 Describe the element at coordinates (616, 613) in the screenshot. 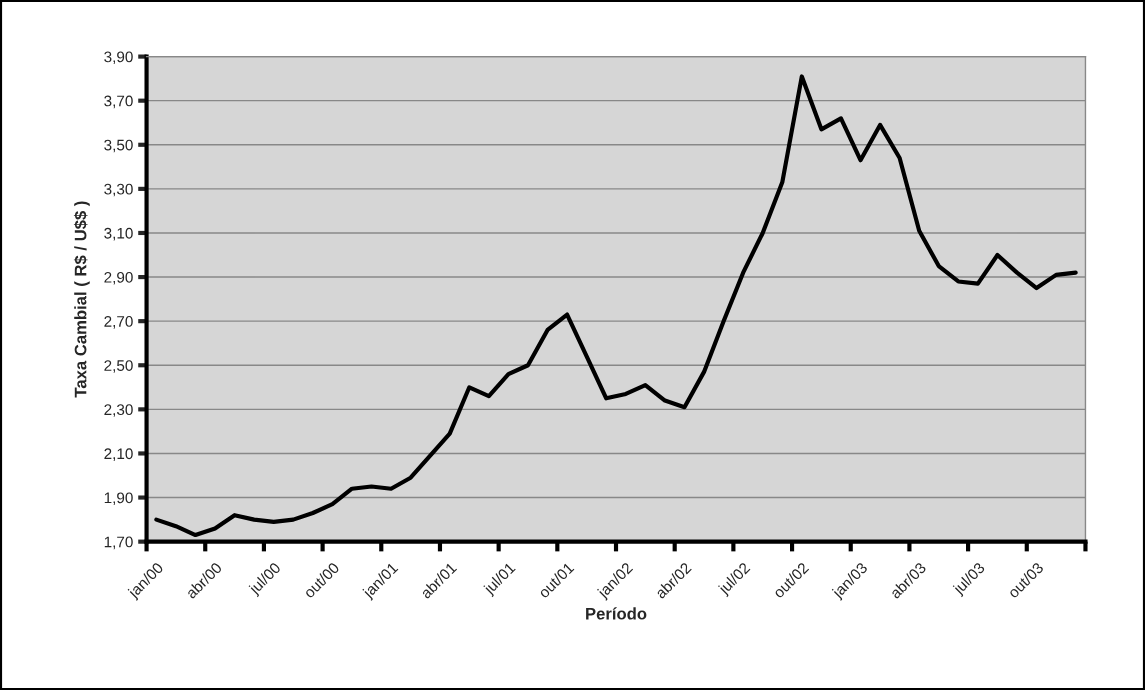

I see `x-axis-title: Período` at that location.